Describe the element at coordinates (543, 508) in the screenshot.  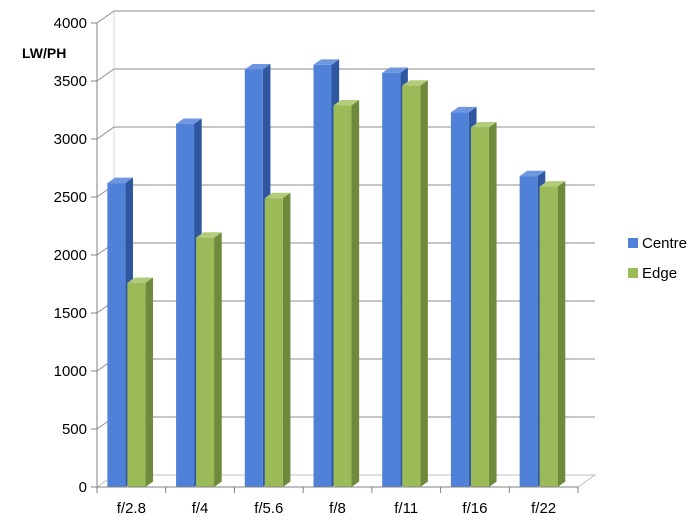
I see `x-tick-label: f/22` at that location.